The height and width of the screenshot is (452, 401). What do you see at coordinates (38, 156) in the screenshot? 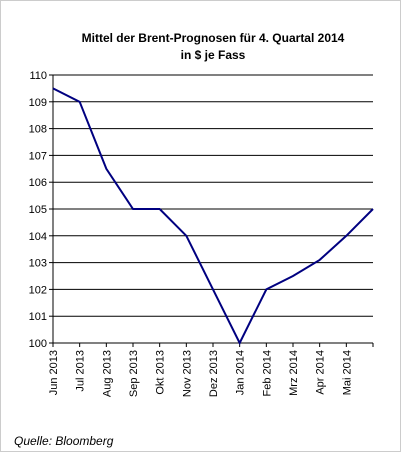
I see `y-tick-label: 107` at bounding box center [38, 156].